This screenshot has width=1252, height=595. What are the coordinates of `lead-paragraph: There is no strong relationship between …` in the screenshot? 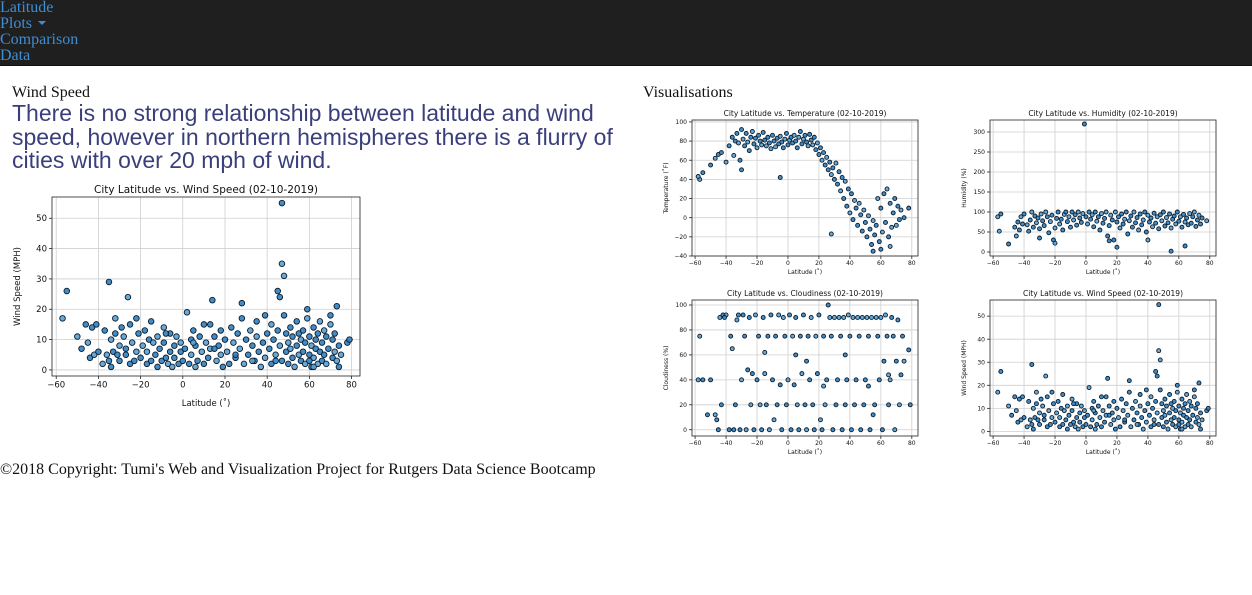 It's located at (312, 136).